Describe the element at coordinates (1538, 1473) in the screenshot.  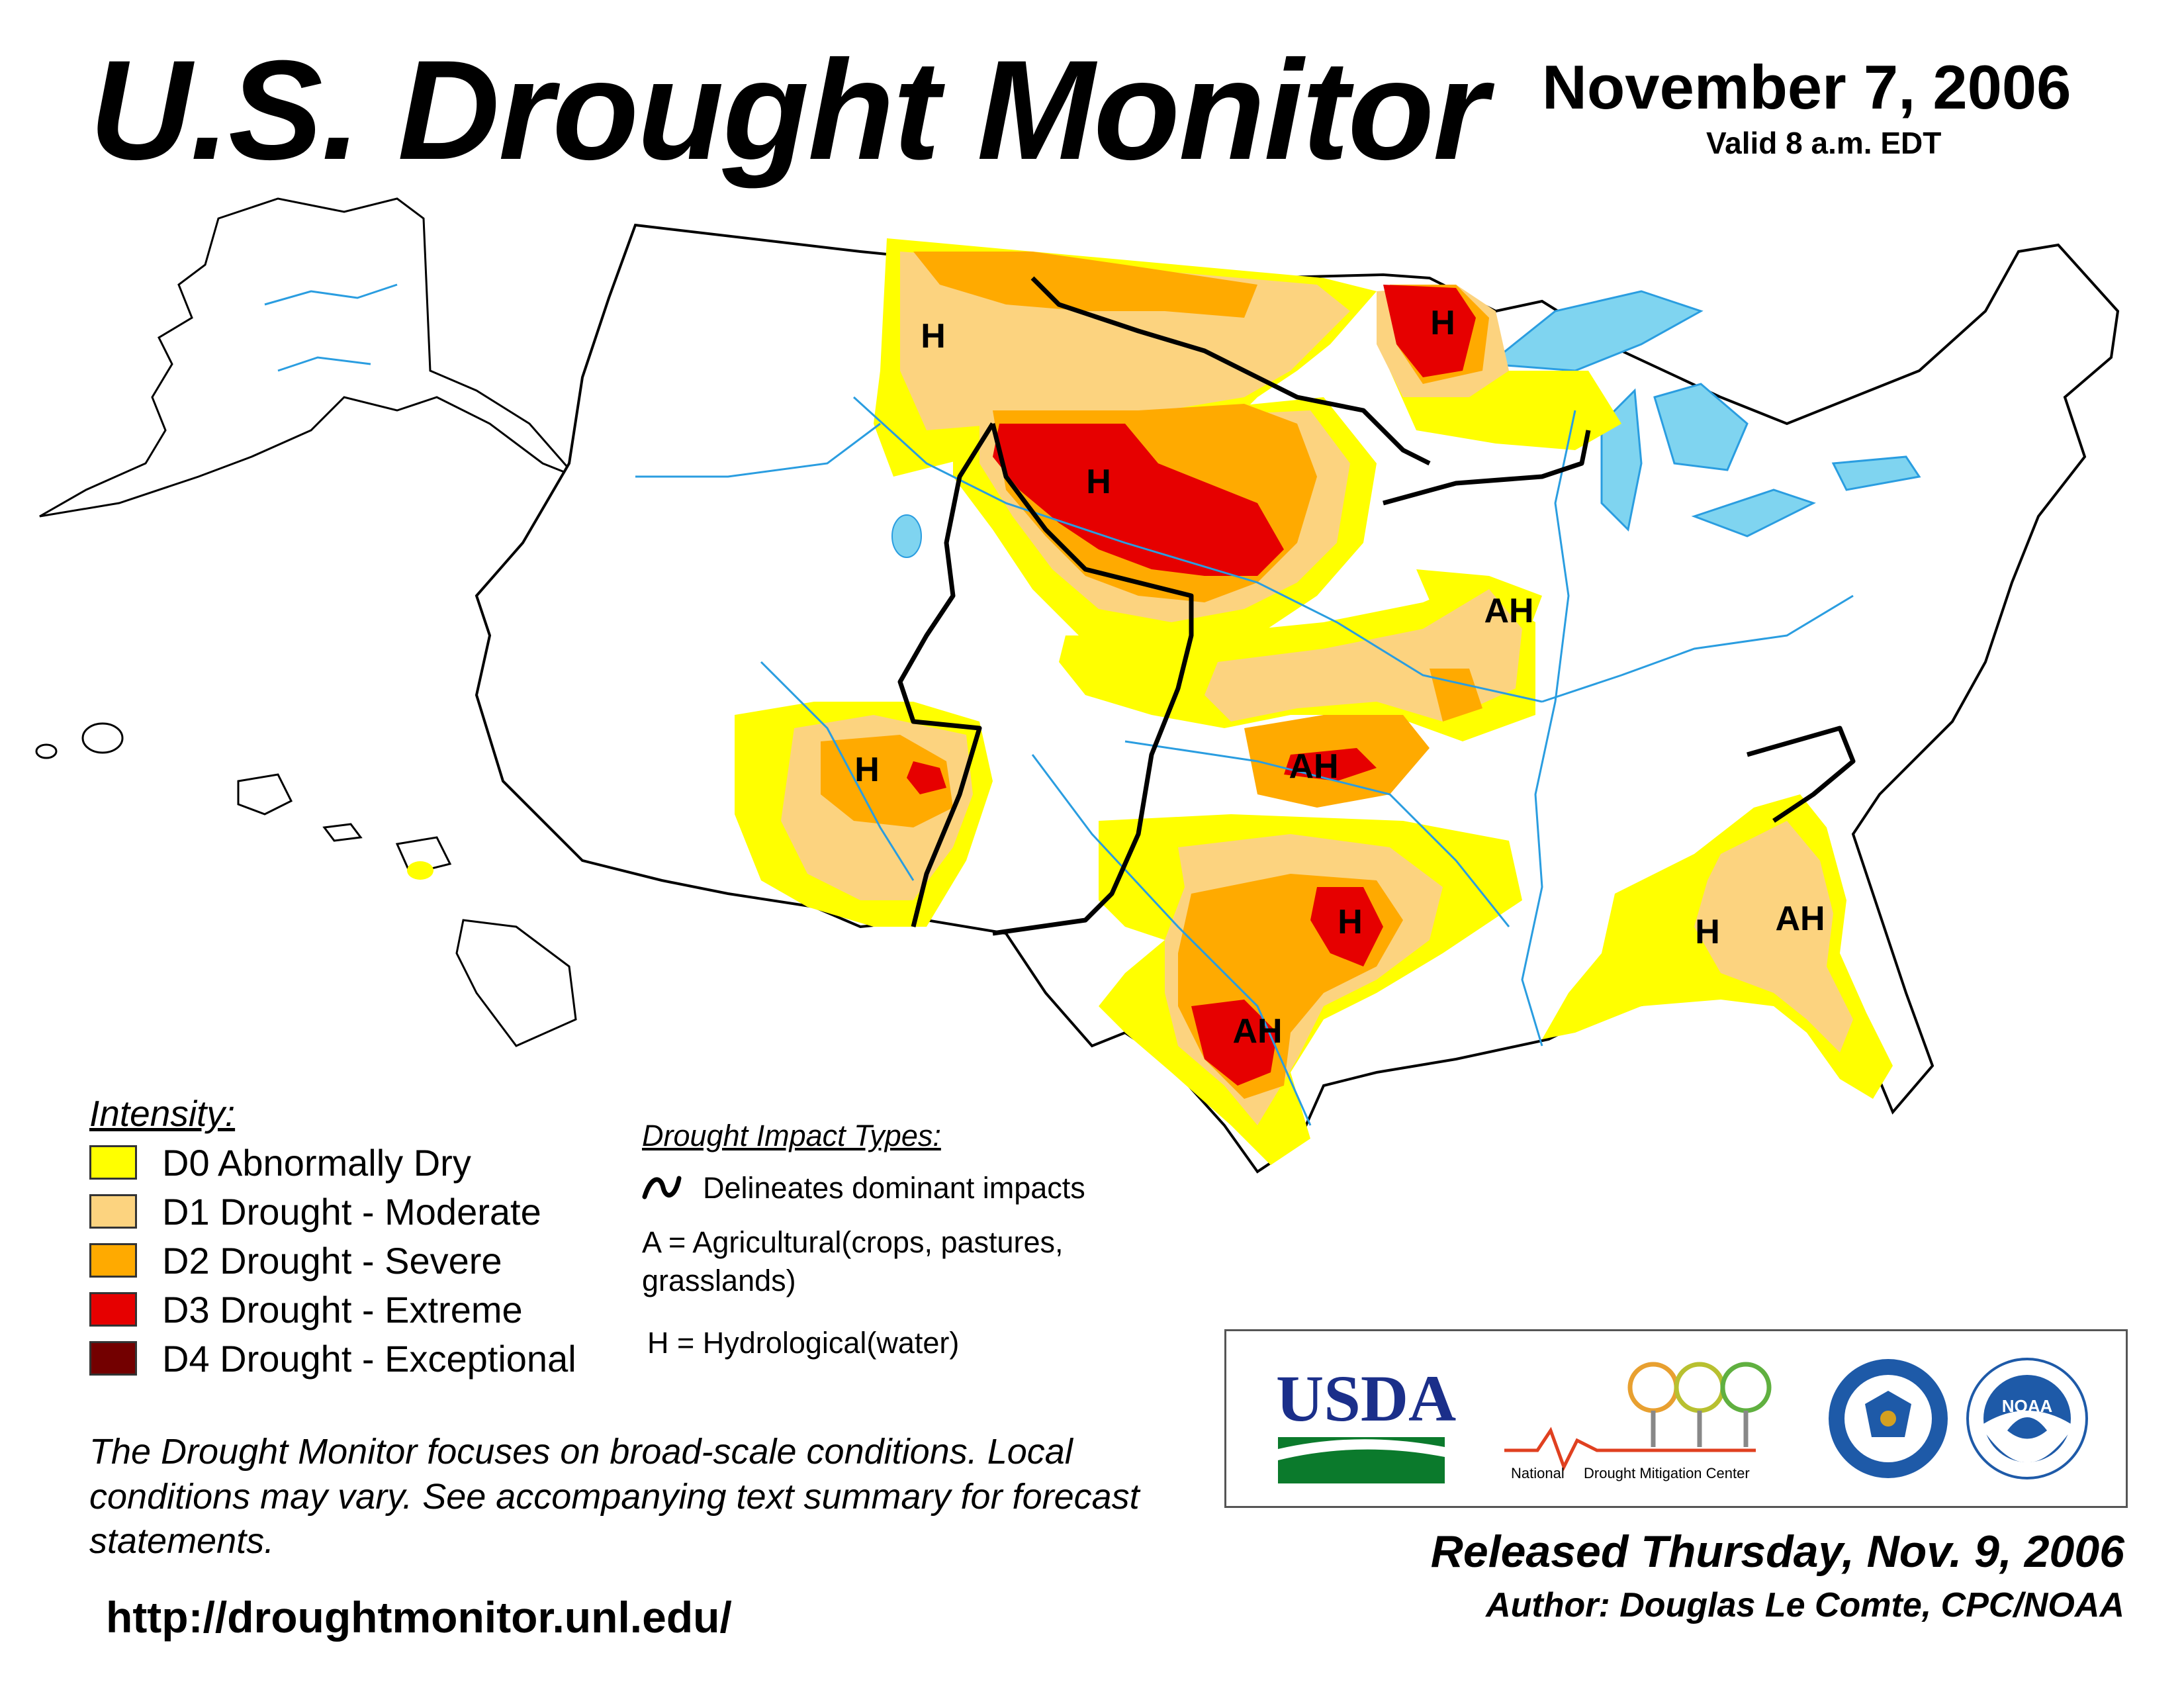
I see `ndmc-logo-text-left: National` at that location.